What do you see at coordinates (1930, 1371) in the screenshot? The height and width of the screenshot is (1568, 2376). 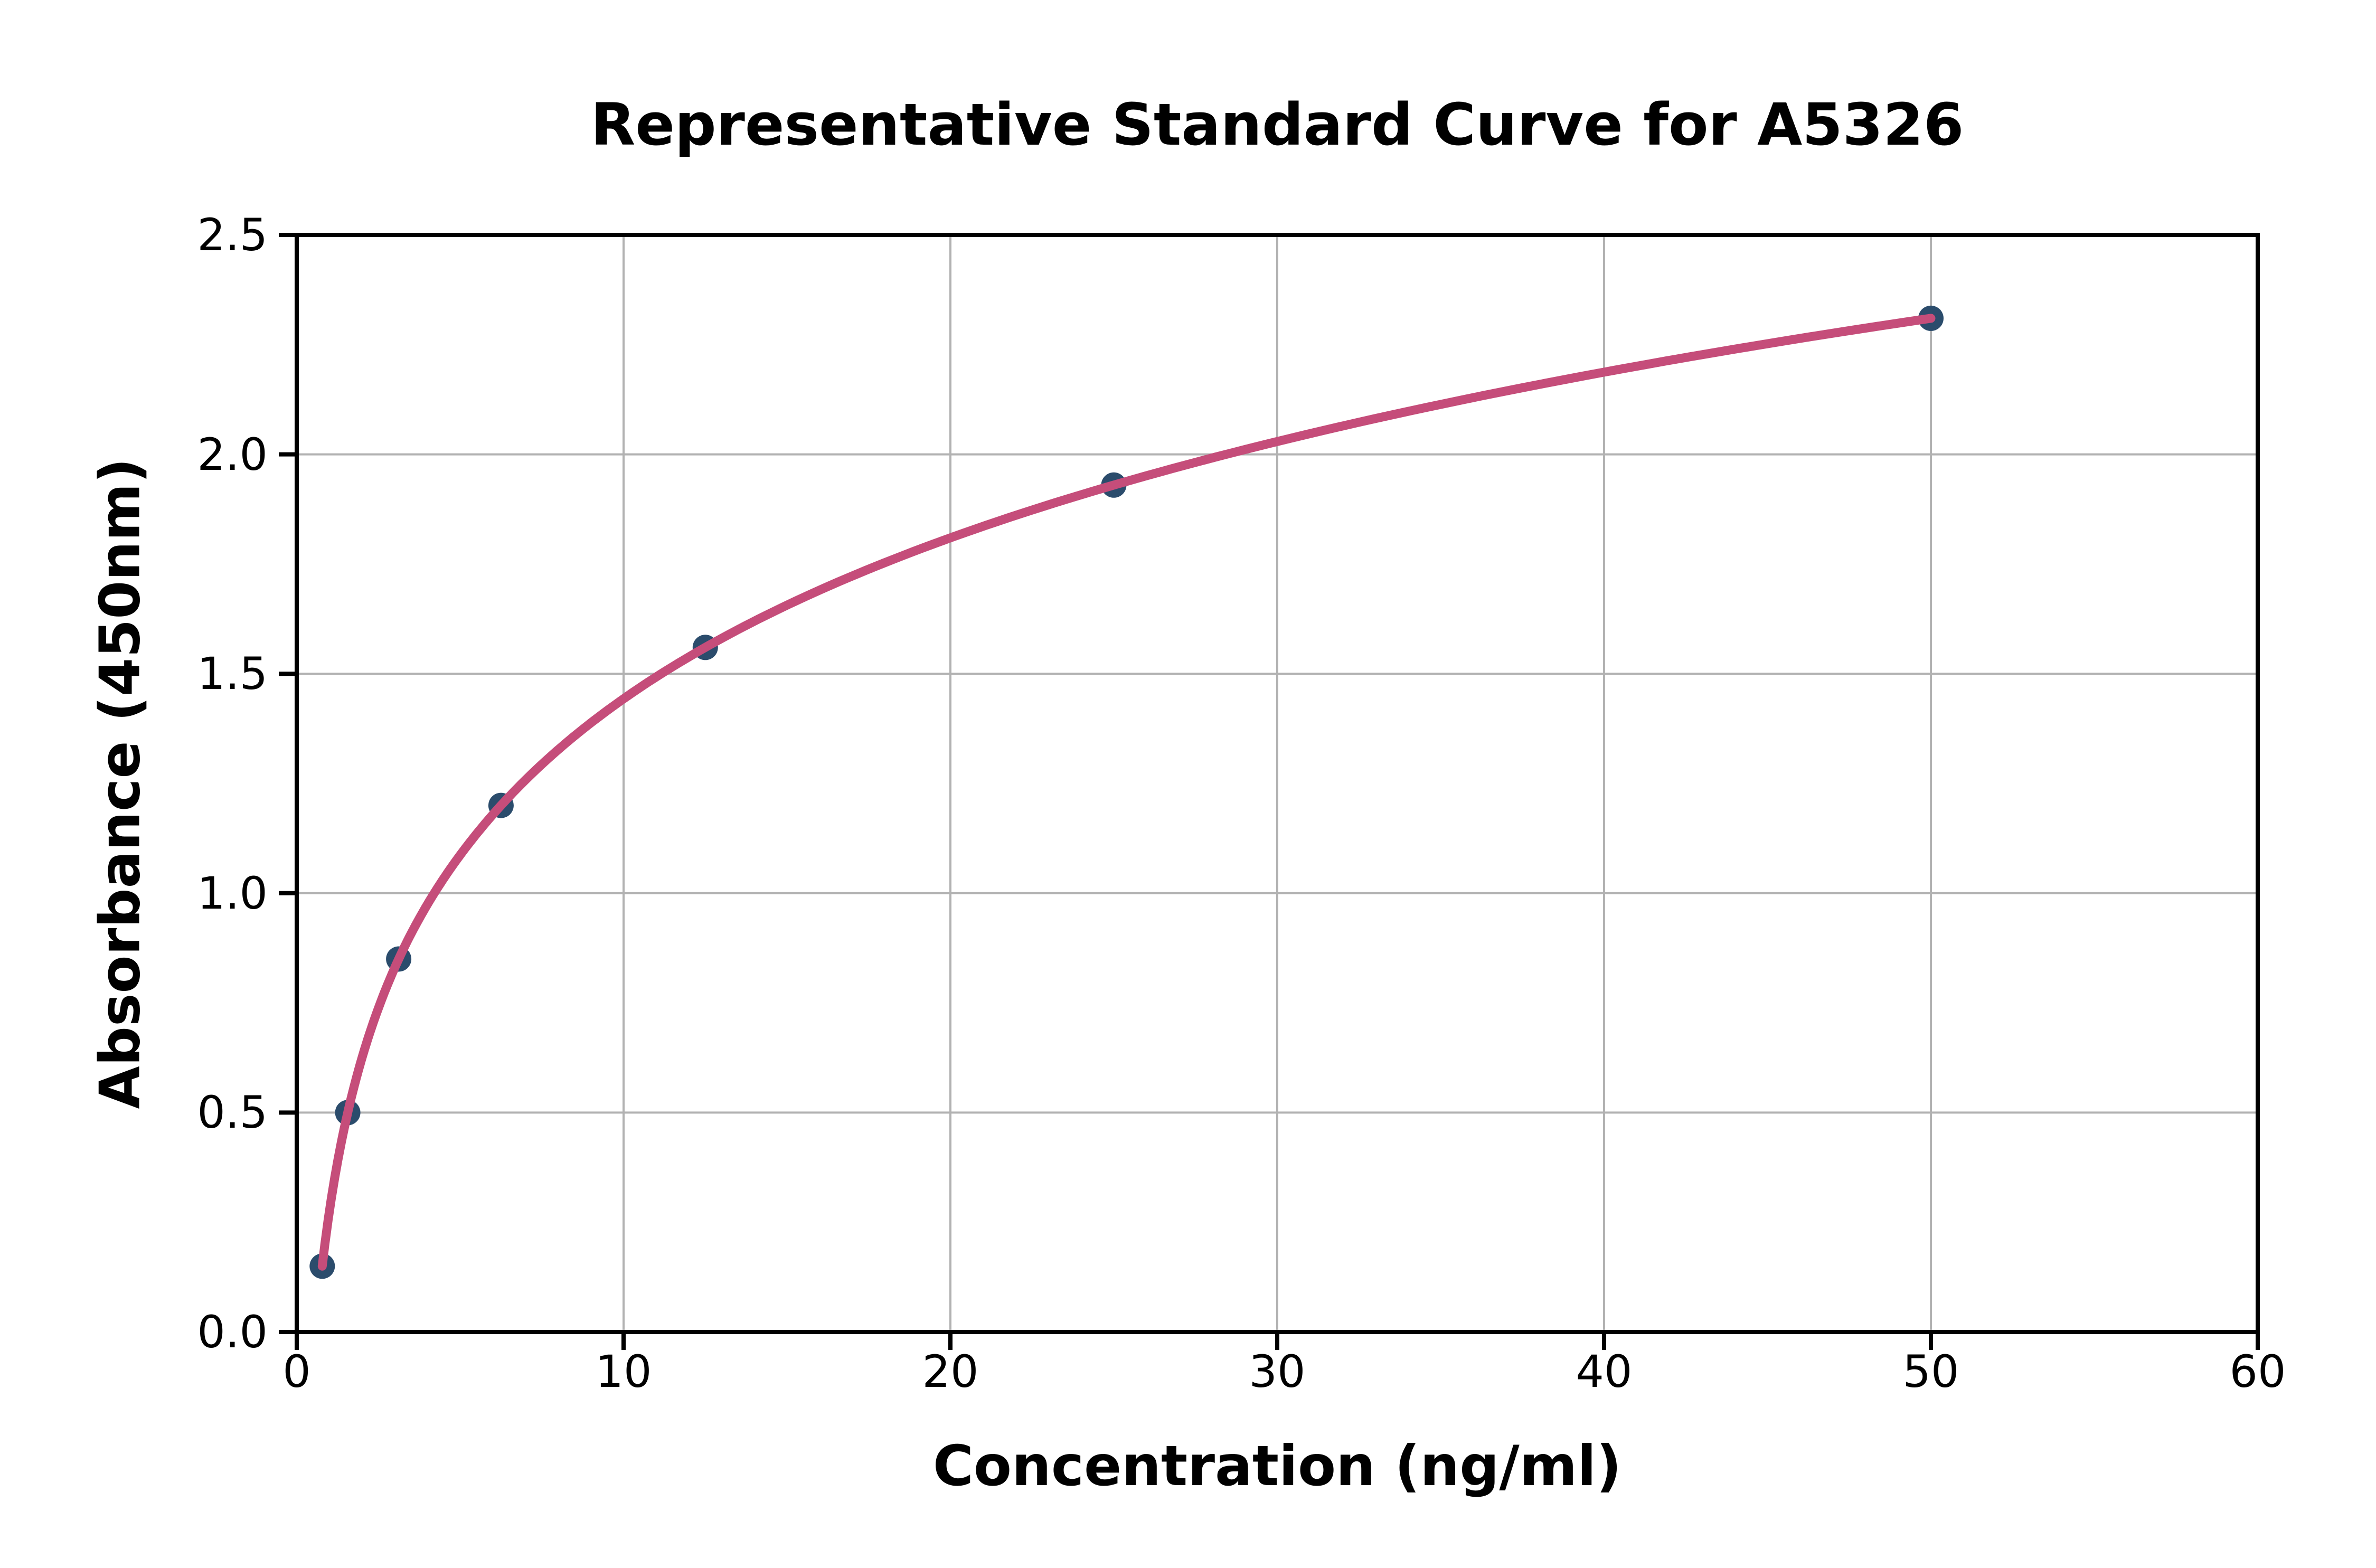 I see `x-tick-label: 50` at bounding box center [1930, 1371].